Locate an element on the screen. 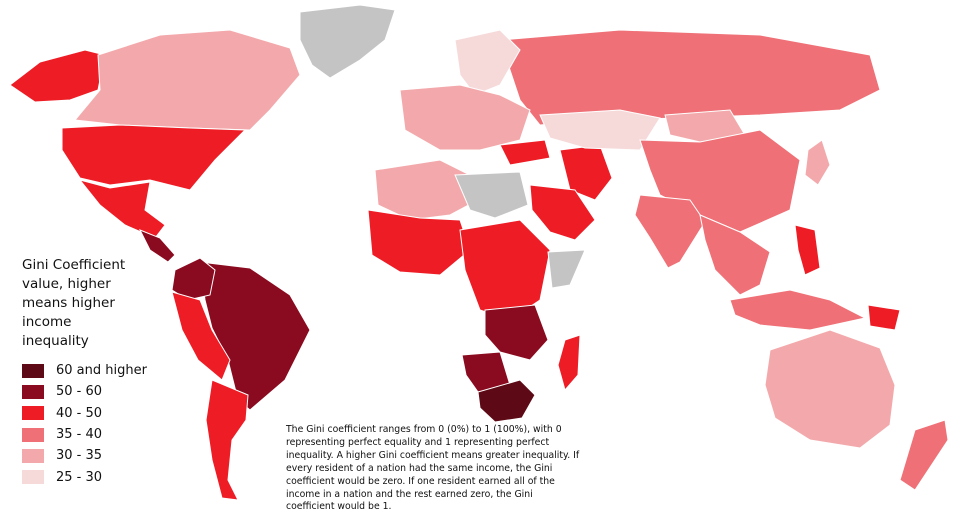 The width and height of the screenshot is (960, 525). region-brazil is located at coordinates (255, 336).